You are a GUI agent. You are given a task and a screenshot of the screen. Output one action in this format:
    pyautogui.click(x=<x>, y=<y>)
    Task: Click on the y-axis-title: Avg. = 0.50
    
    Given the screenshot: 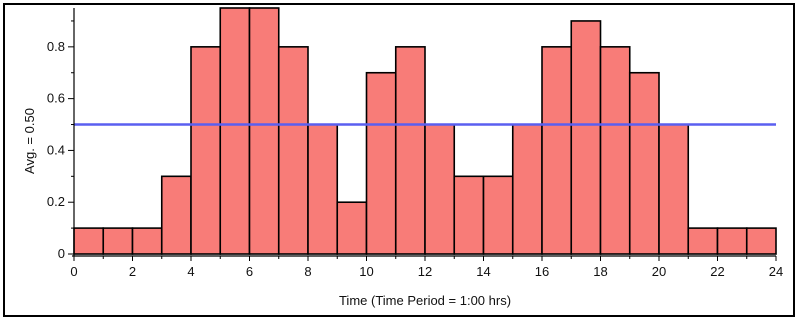 What is the action you would take?
    pyautogui.click(x=29, y=141)
    